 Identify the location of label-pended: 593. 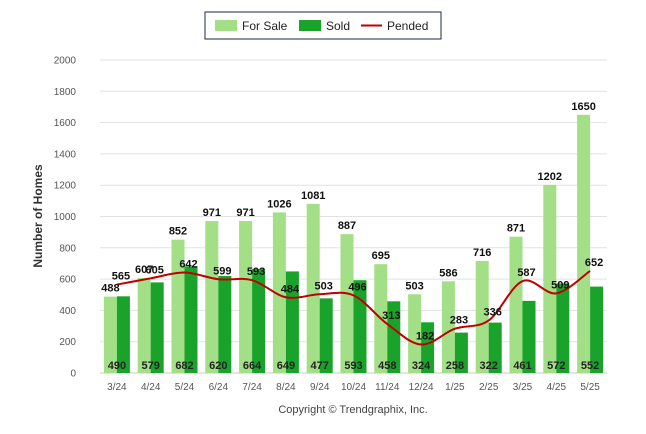
(256, 272).